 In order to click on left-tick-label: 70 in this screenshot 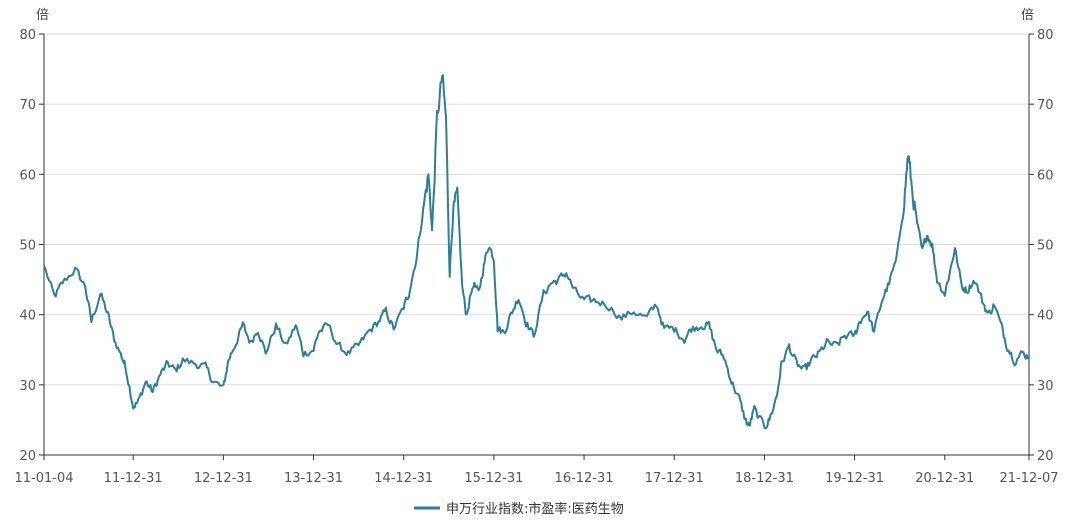, I will do `click(27, 105)`.